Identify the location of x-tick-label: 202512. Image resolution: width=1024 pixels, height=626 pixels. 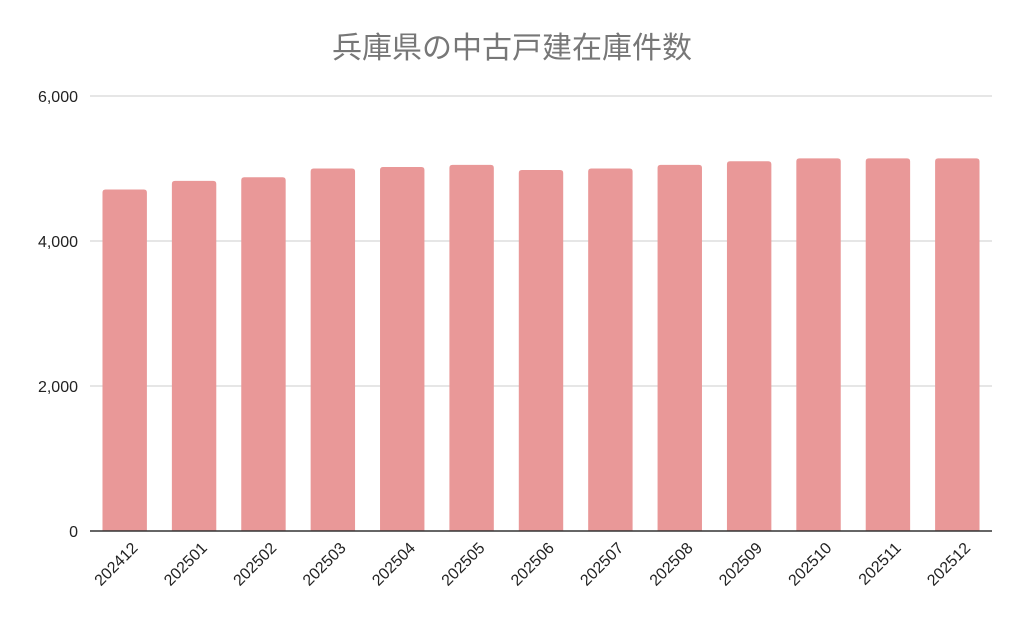
(949, 565).